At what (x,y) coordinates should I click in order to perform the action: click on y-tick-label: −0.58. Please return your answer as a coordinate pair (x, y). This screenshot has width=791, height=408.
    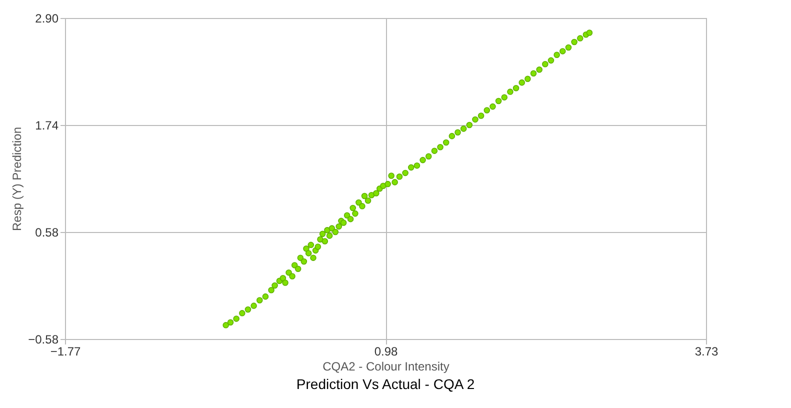
    Looking at the image, I should click on (43, 339).